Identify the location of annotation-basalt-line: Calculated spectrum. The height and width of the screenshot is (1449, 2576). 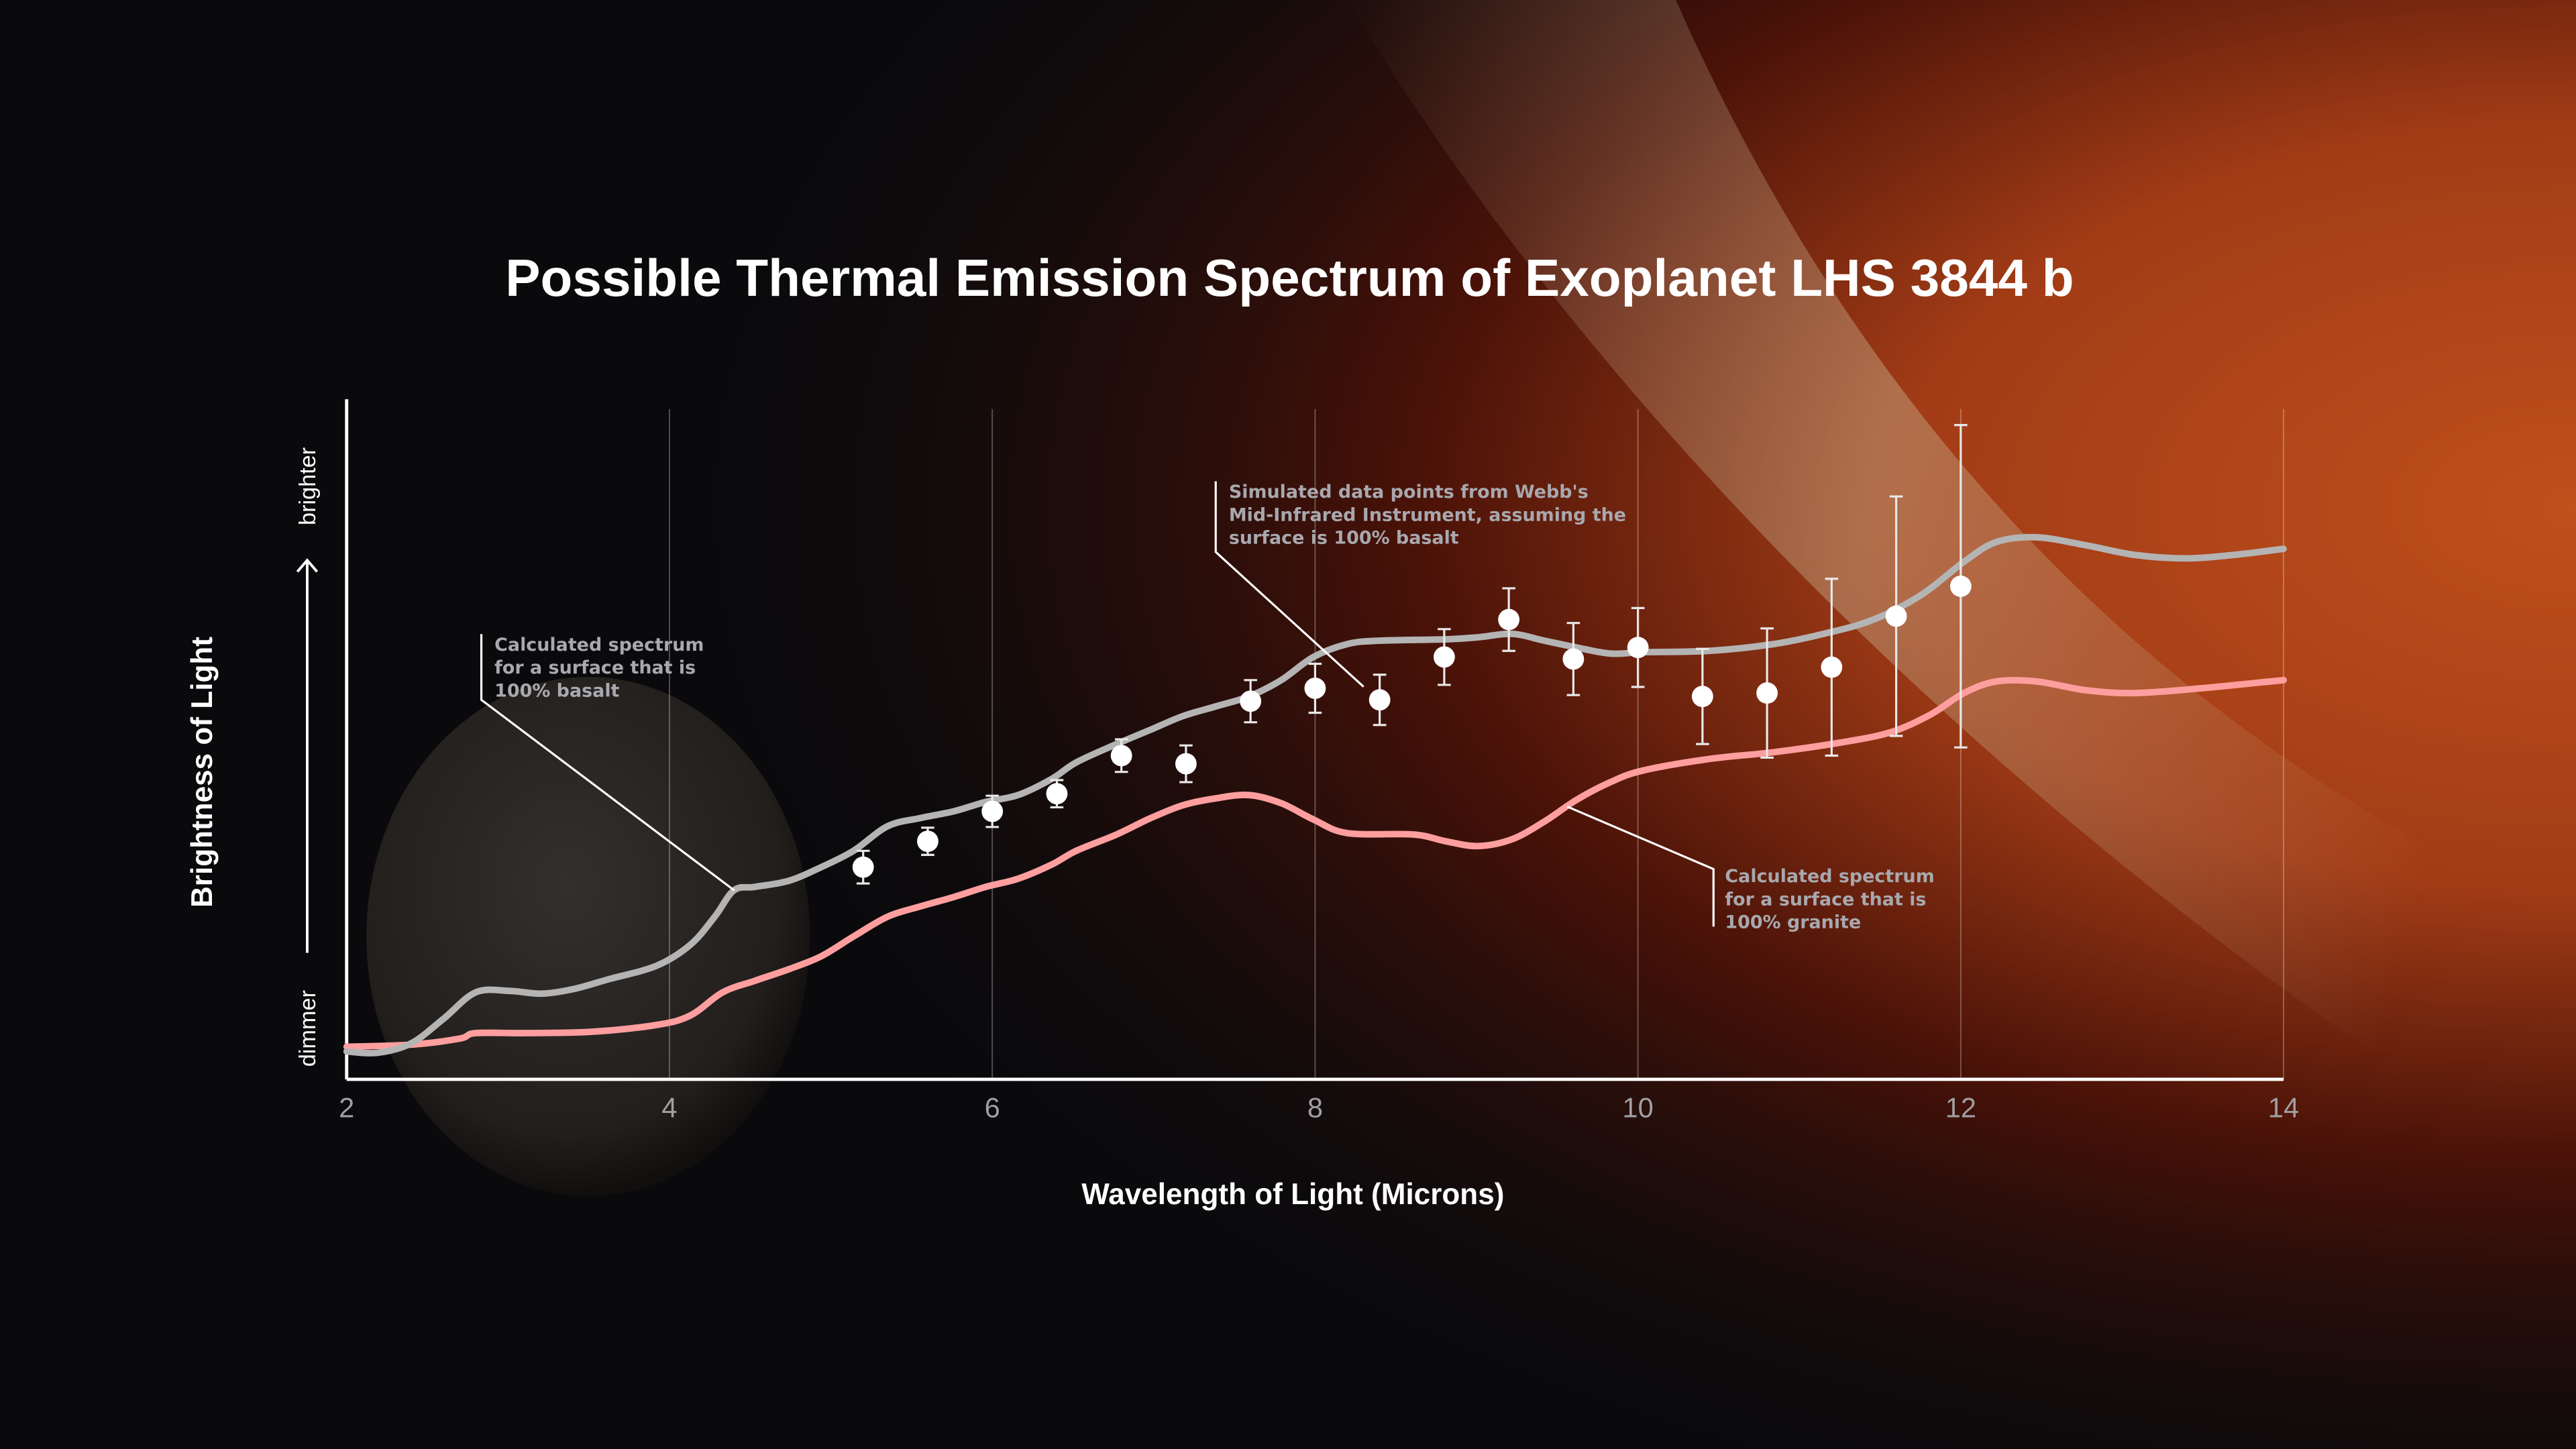
(599, 645).